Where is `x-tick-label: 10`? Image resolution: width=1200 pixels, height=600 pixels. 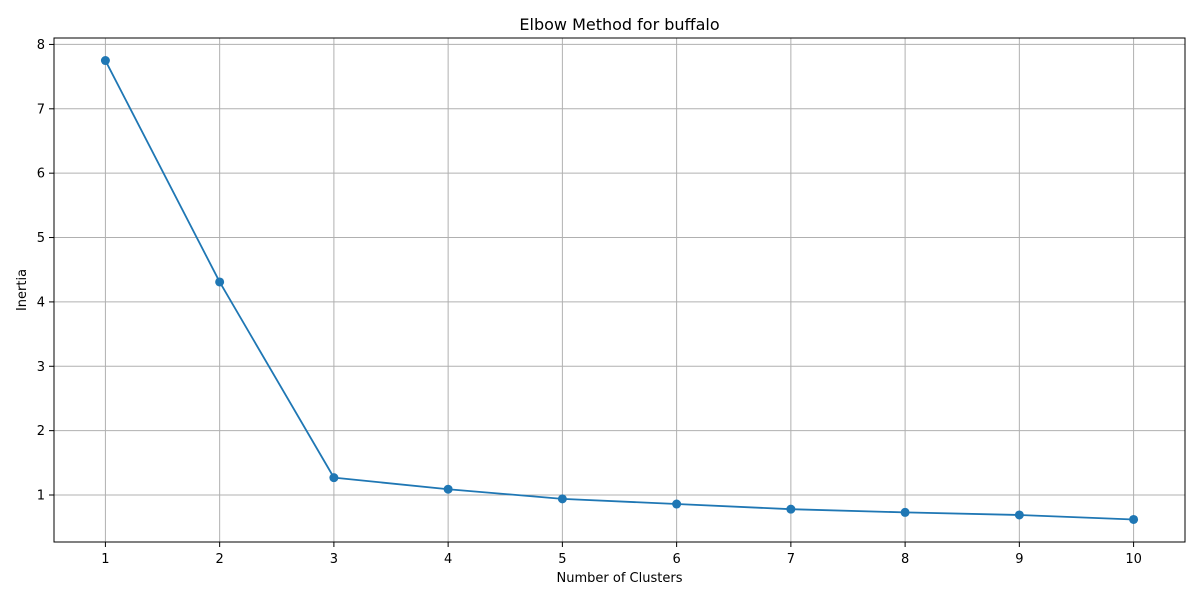
x-tick-label: 10 is located at coordinates (1133, 559).